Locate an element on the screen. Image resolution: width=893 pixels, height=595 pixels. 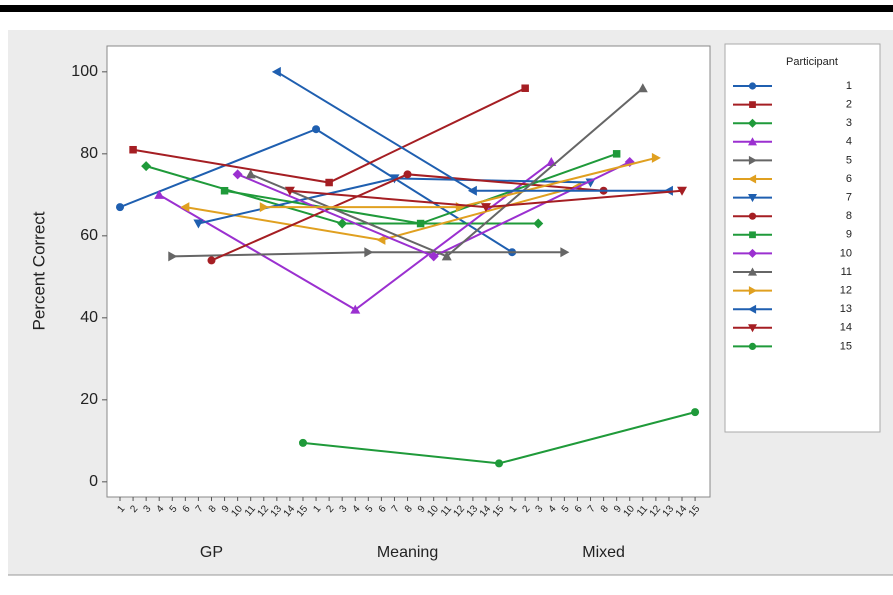
legend-label: 12 is located at coordinates (846, 291).